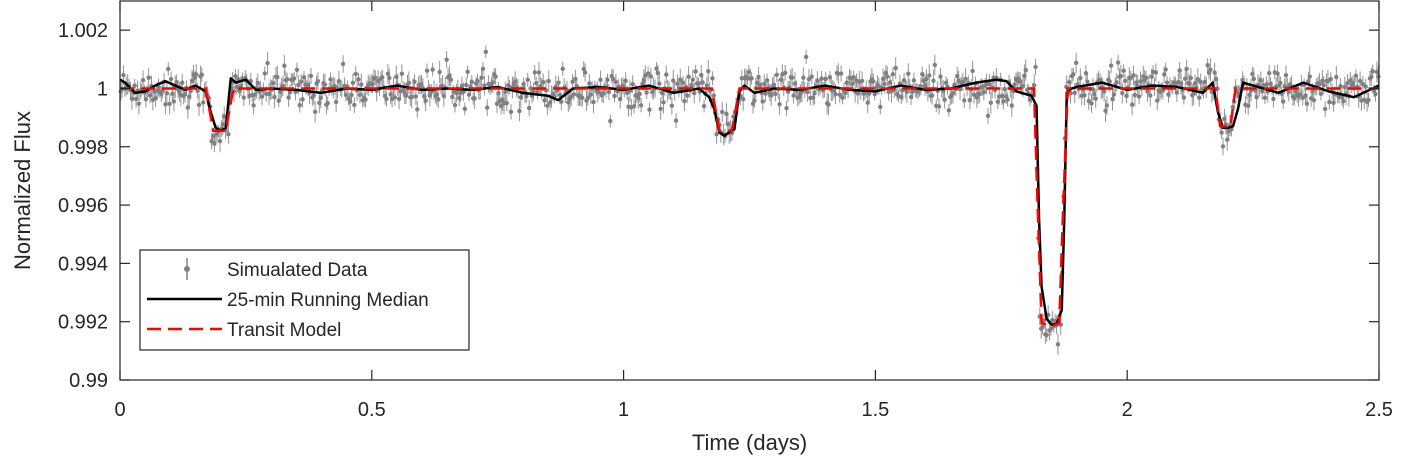  Describe the element at coordinates (102, 89) in the screenshot. I see `y-tick-label: 1` at that location.